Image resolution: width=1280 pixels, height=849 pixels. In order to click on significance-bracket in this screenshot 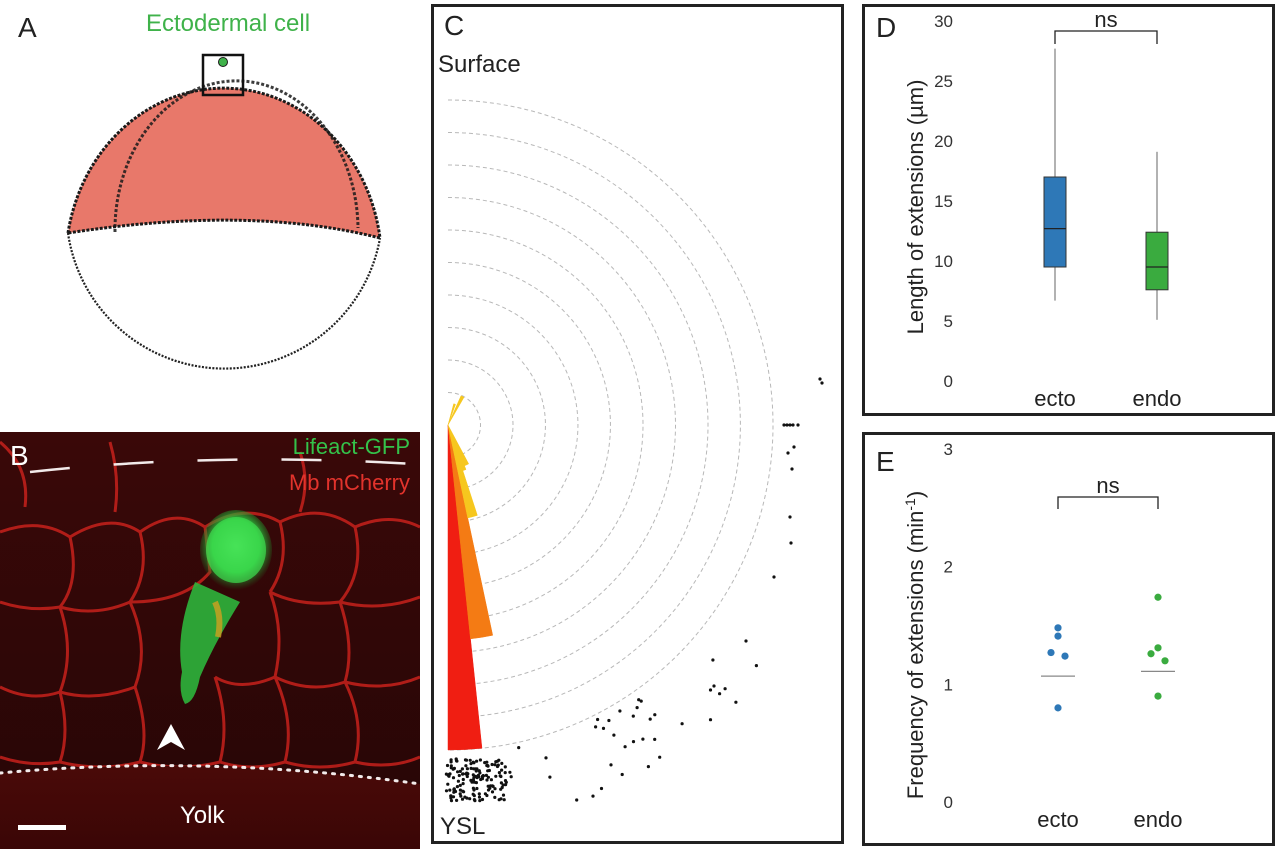, I will do `click(1106, 37)`.